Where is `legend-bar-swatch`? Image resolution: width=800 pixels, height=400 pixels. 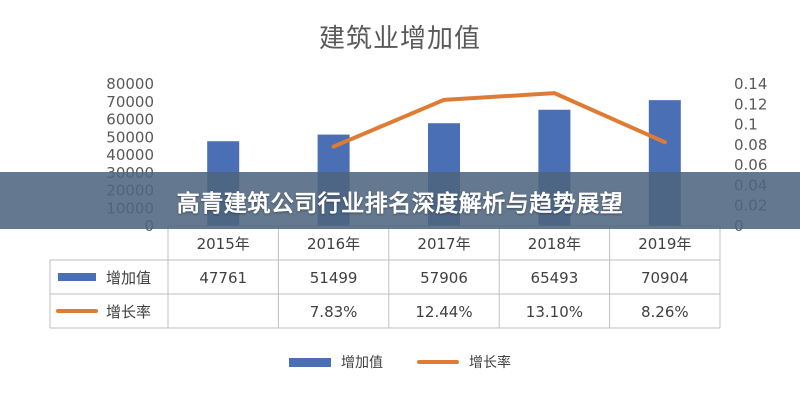 legend-bar-swatch is located at coordinates (310, 362).